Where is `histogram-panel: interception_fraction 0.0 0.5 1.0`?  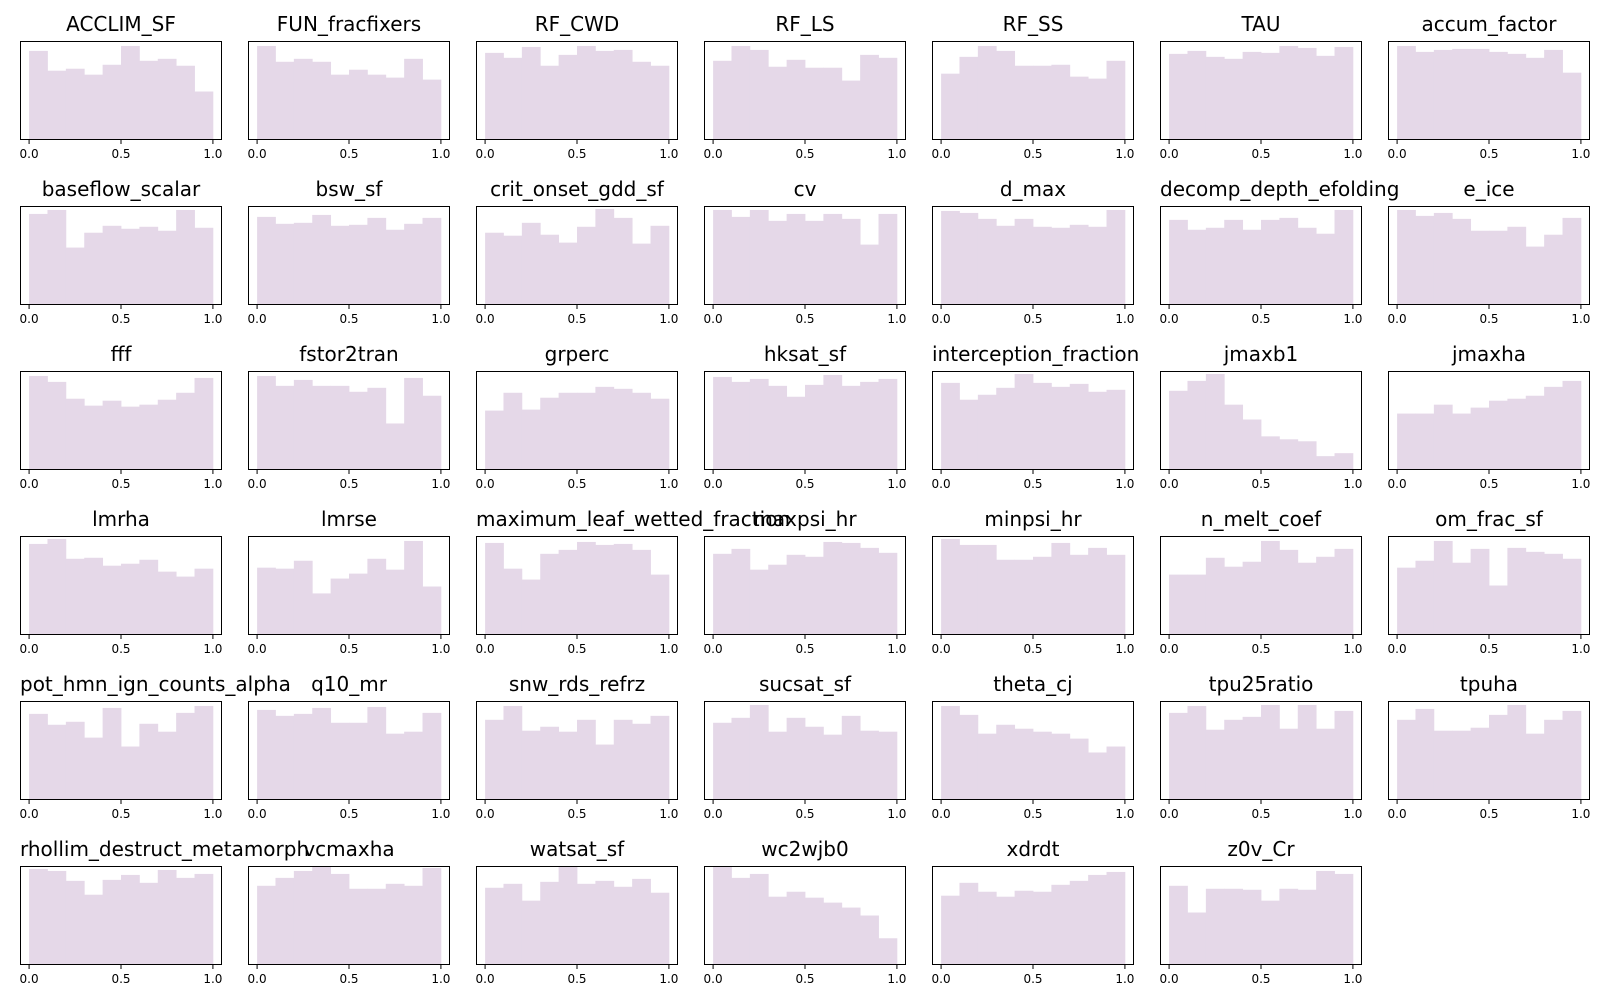
histogram-panel: interception_fraction 0.0 0.5 1.0 is located at coordinates (1036, 418).